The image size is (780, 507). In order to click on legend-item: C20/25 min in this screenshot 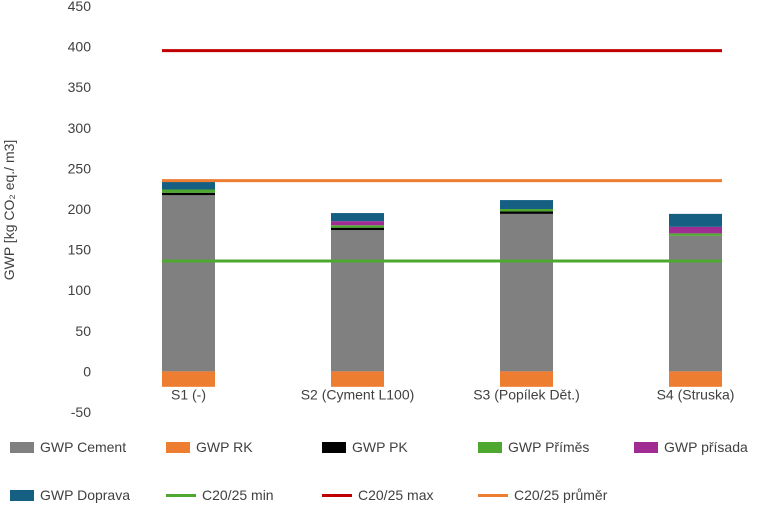, I will do `click(220, 495)`.